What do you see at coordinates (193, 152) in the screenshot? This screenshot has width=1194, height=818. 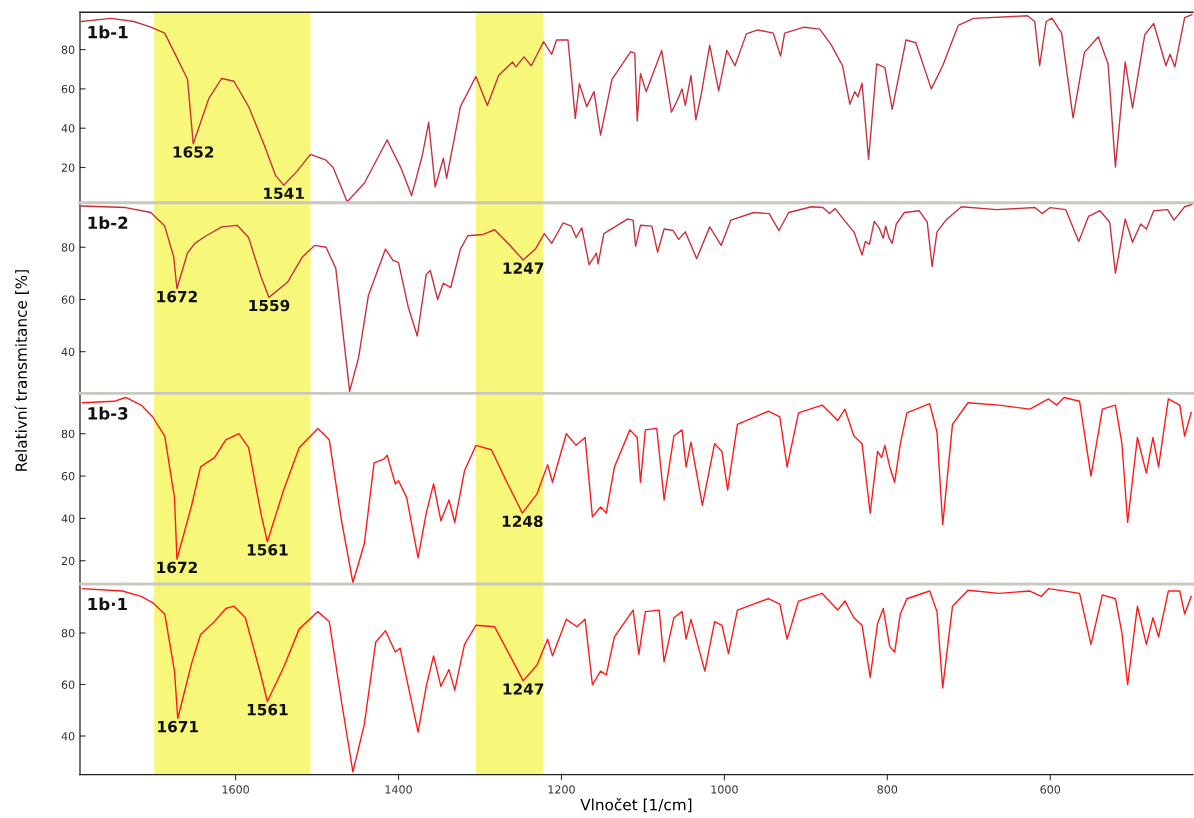 I see `annotation: 1652` at bounding box center [193, 152].